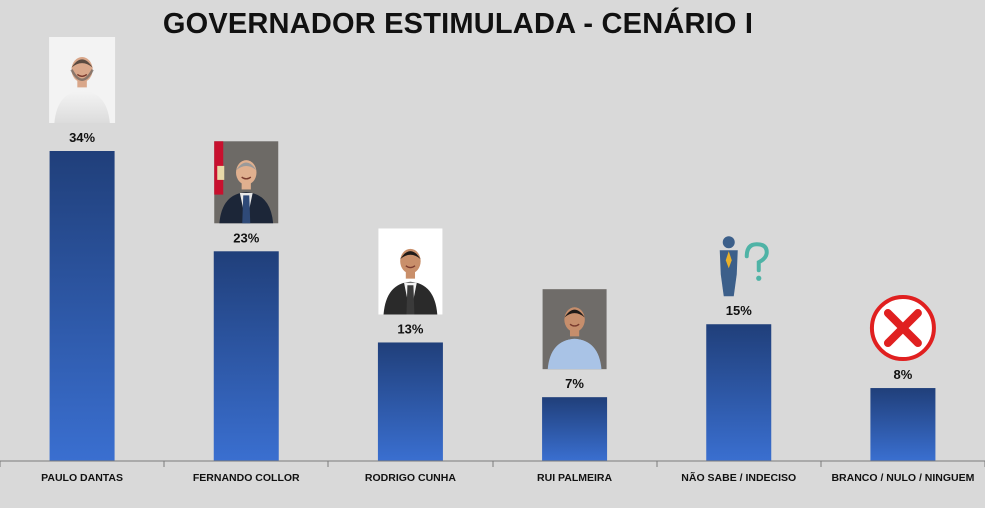 The image size is (985, 508). I want to click on data-label: 13%, so click(410, 328).